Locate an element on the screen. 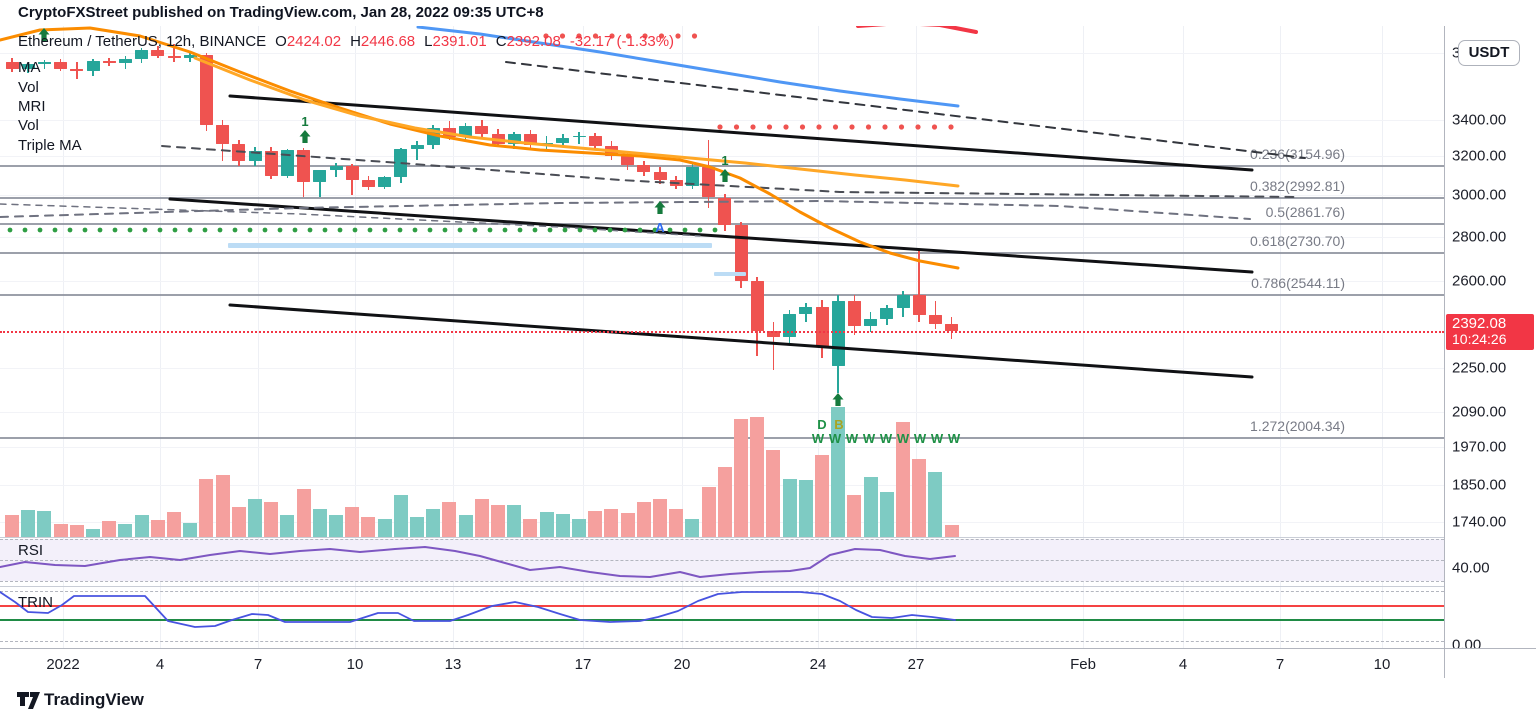 This screenshot has width=1536, height=724. indicator-label-ma: MA is located at coordinates (29, 67).